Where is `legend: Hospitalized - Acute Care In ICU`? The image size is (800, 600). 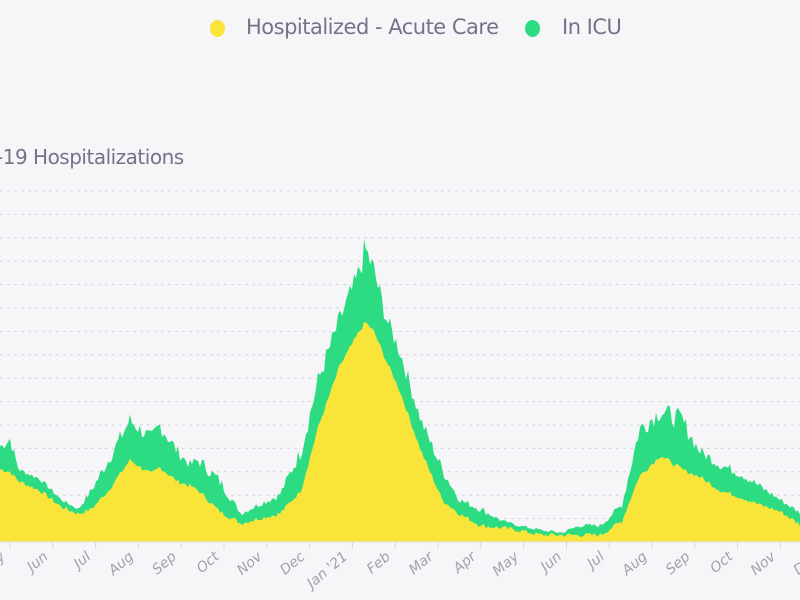
legend: Hospitalized - Acute Care In ICU is located at coordinates (400, 27).